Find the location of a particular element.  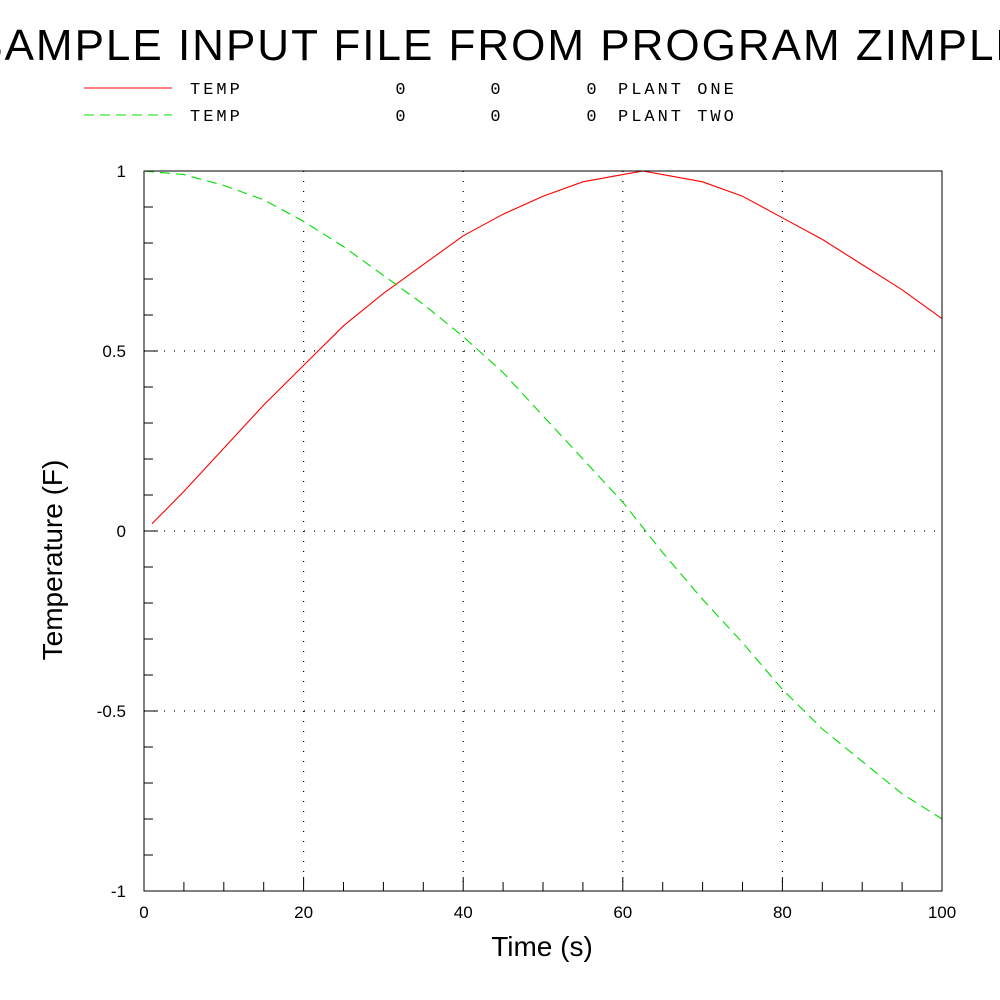

x-axis-label: Time (s) is located at coordinates (542, 946).